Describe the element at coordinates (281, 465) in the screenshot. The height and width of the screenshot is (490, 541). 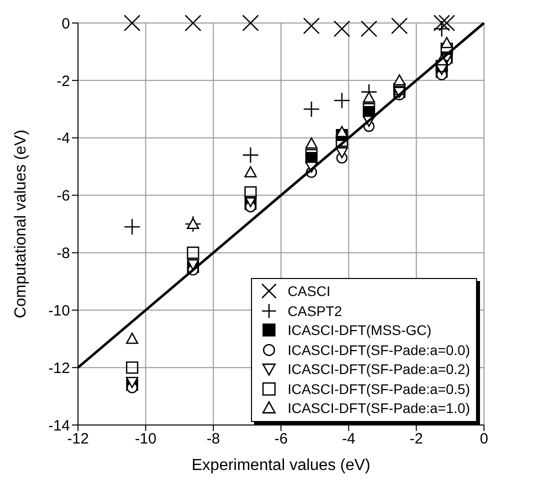
I see `x-axis-title: Experimental values (eV)` at that location.